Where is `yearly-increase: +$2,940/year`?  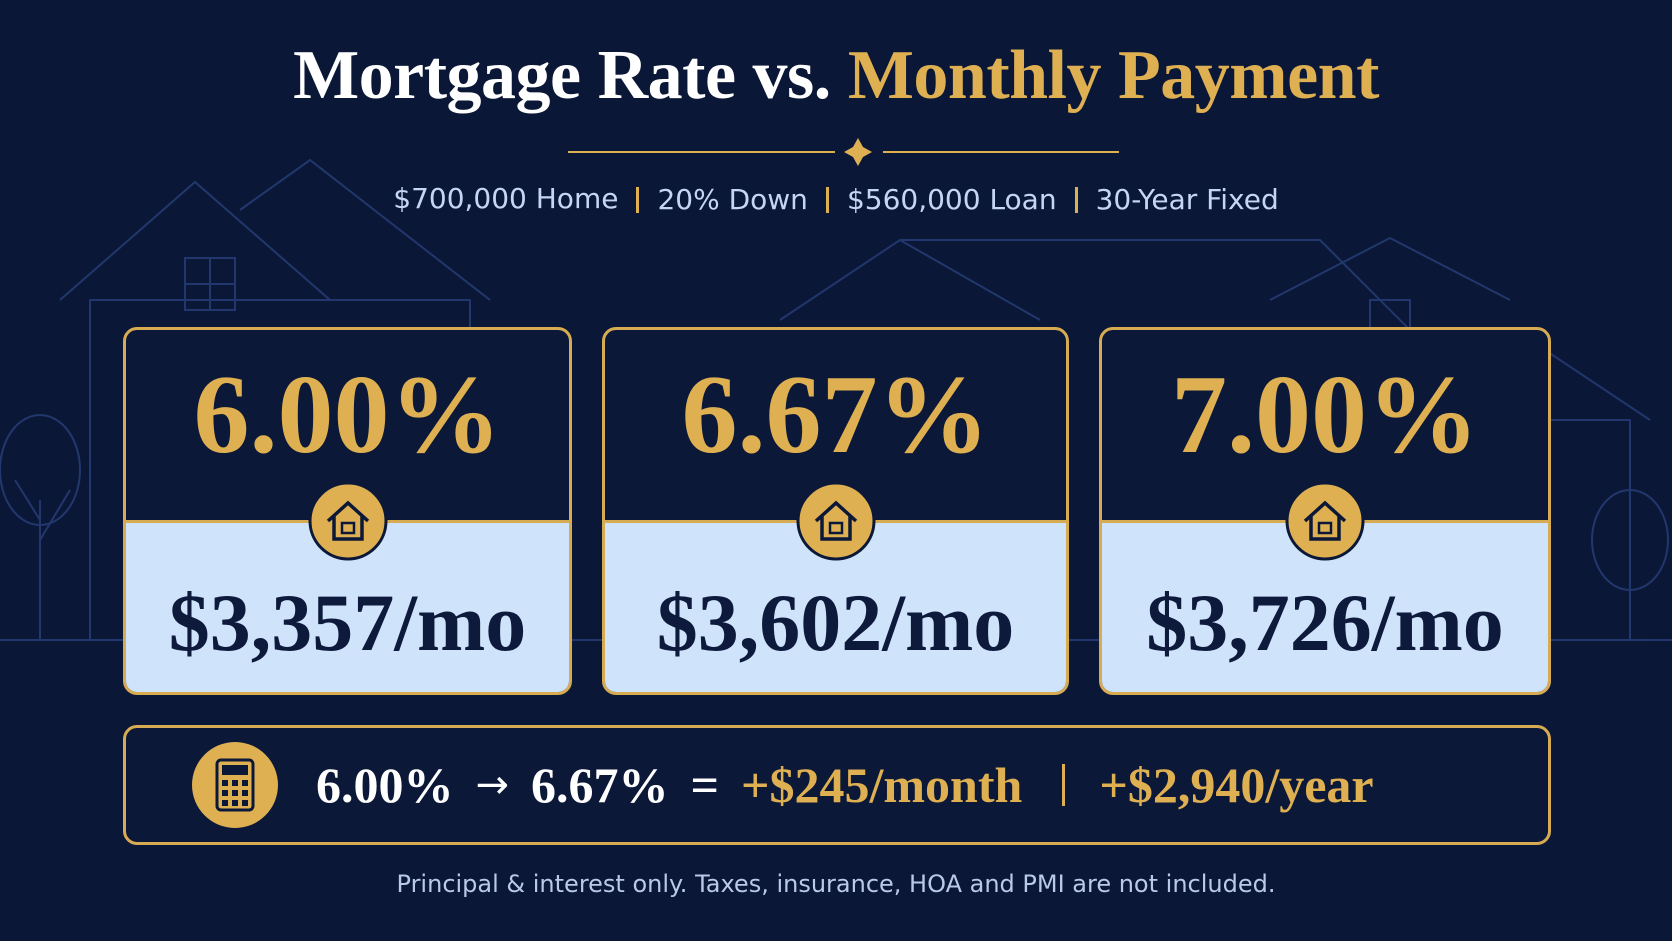 yearly-increase: +$2,940/year is located at coordinates (1236, 785).